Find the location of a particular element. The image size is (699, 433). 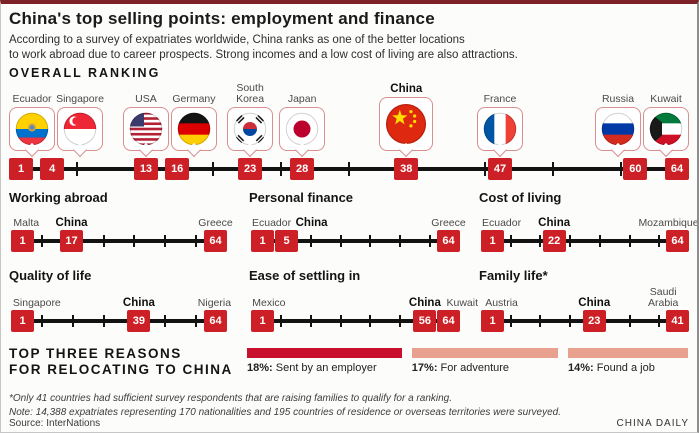

country-label: Singapore is located at coordinates (36, 302).